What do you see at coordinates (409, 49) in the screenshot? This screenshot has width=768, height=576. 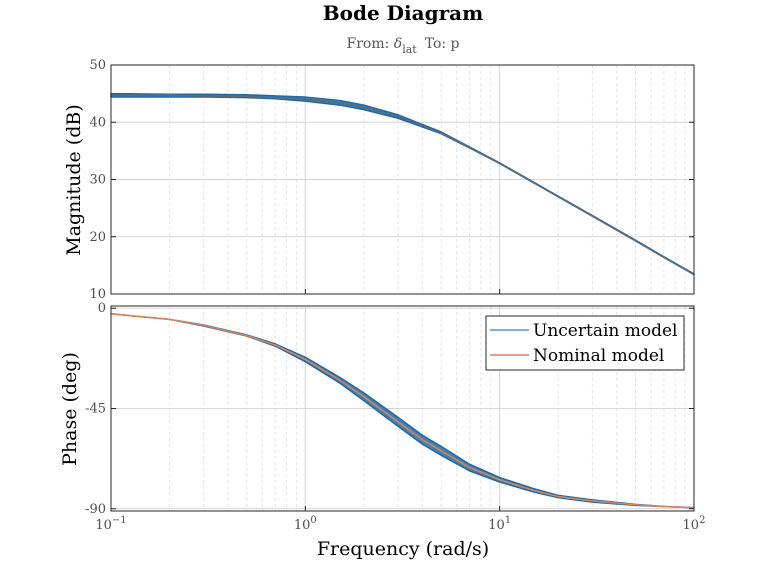 I see `subtitle-from-subscript: lat` at bounding box center [409, 49].